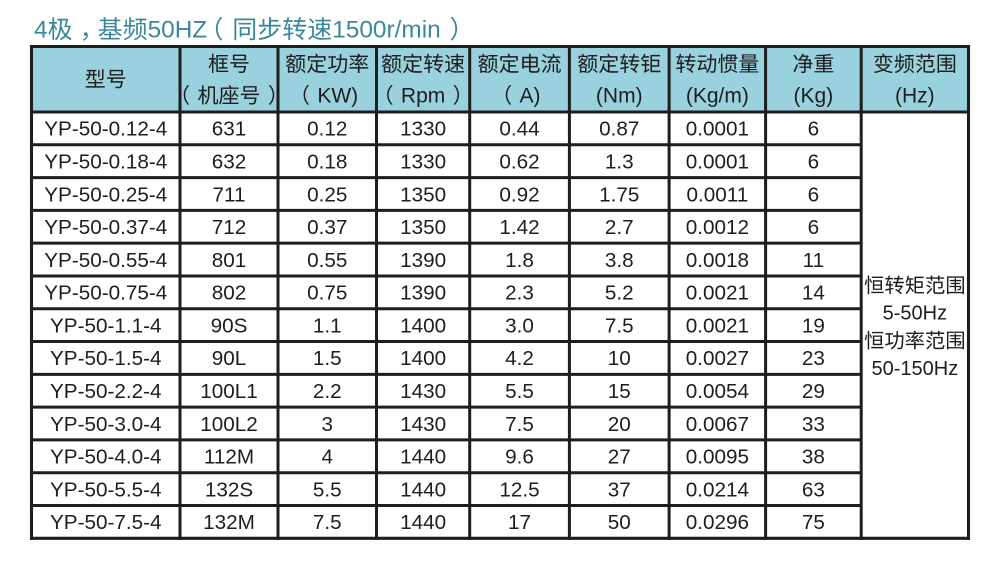  What do you see at coordinates (229, 293) in the screenshot?
I see `svg-text: 802` at bounding box center [229, 293].